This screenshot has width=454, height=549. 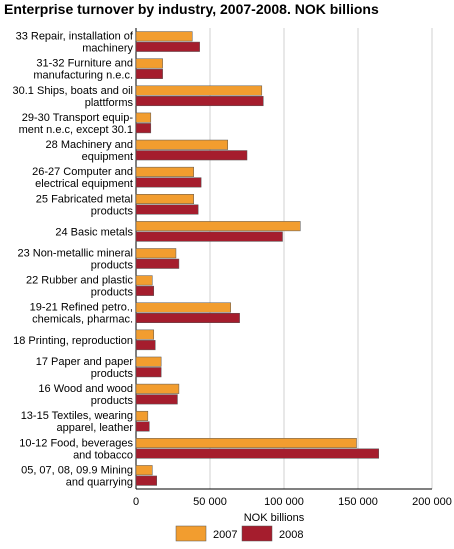 What do you see at coordinates (191, 533) in the screenshot?
I see `legend-swatch-2007` at bounding box center [191, 533].